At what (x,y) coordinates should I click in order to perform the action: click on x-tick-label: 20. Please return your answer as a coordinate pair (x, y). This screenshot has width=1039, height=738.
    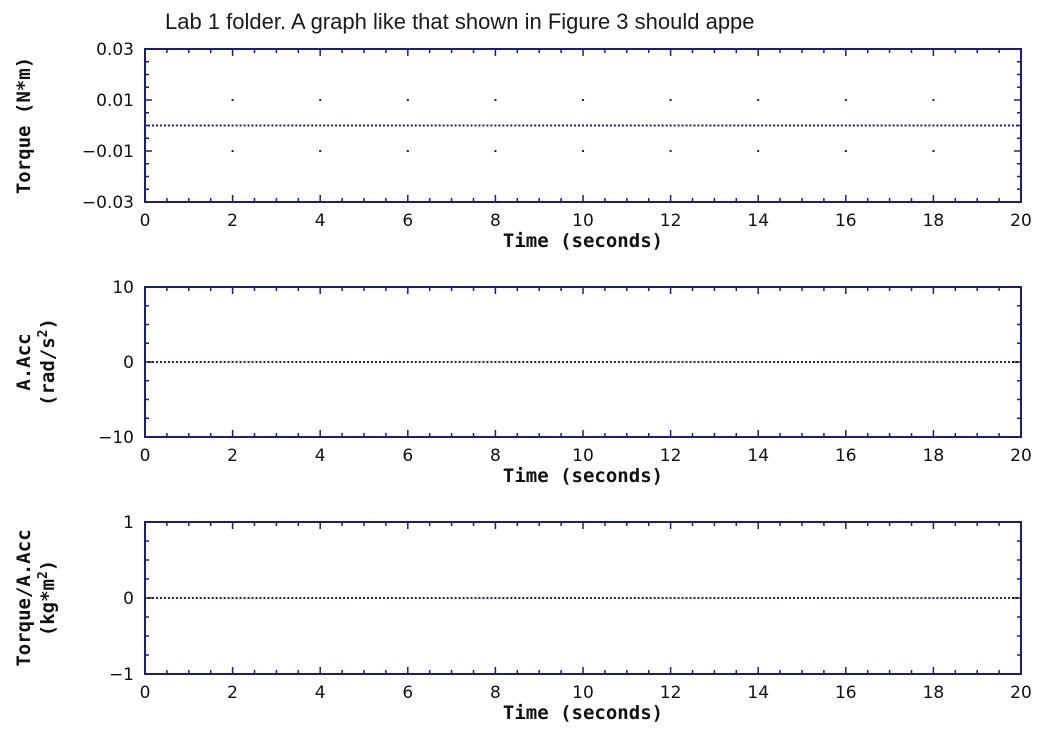
    Looking at the image, I should click on (1021, 221).